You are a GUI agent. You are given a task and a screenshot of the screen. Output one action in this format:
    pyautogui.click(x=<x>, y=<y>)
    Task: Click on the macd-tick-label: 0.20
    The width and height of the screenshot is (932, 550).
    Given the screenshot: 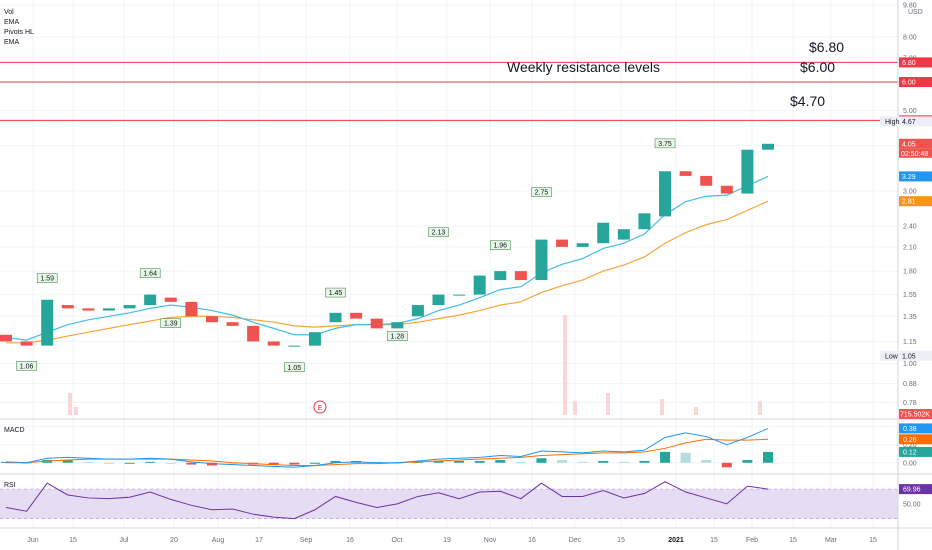 What is the action you would take?
    pyautogui.click(x=910, y=445)
    